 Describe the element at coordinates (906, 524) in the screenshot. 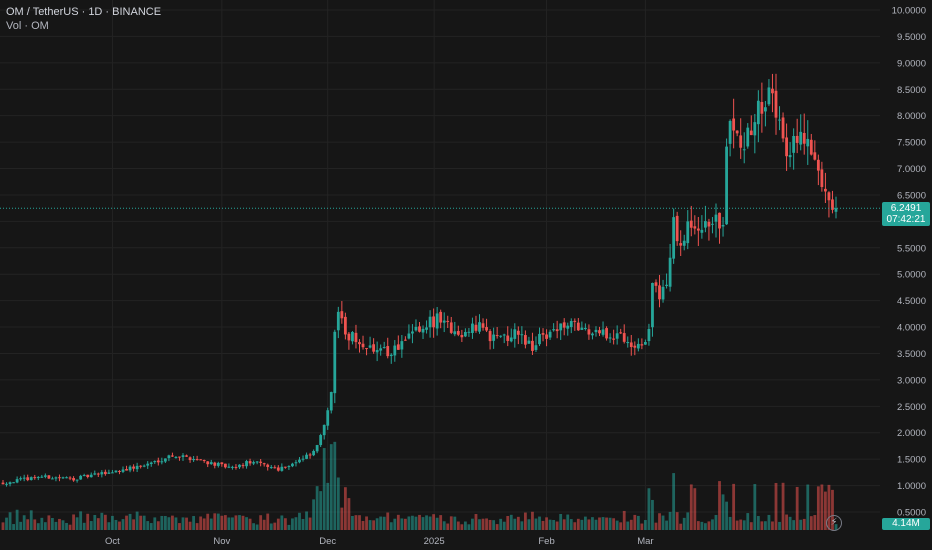

I see `volume-badge: 4.14M` at that location.